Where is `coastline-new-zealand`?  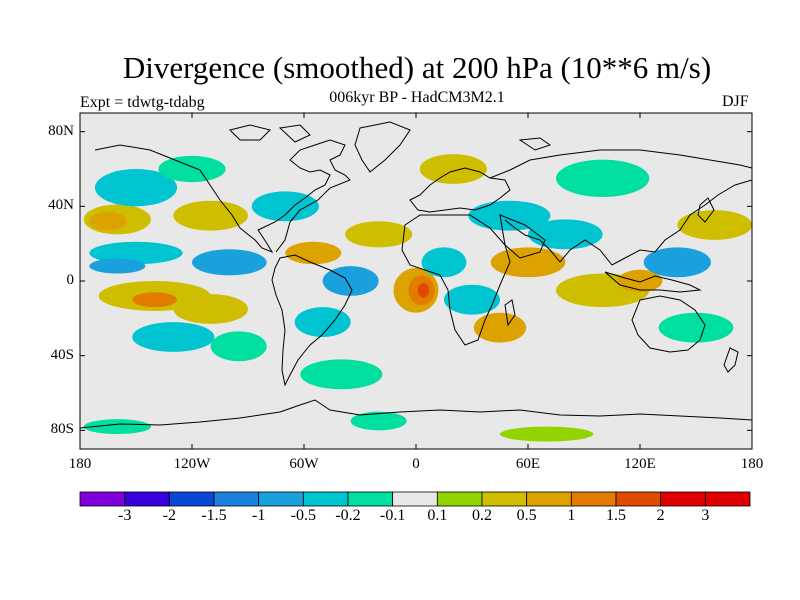
coastline-new-zealand is located at coordinates (731, 360).